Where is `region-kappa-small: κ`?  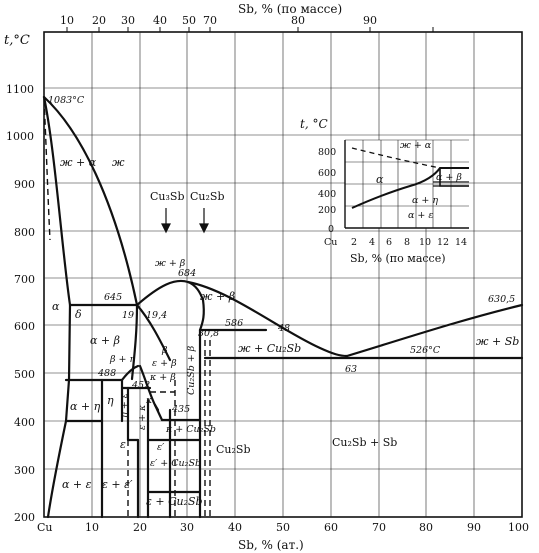
region-kappa-small: κ is located at coordinates (149, 400).